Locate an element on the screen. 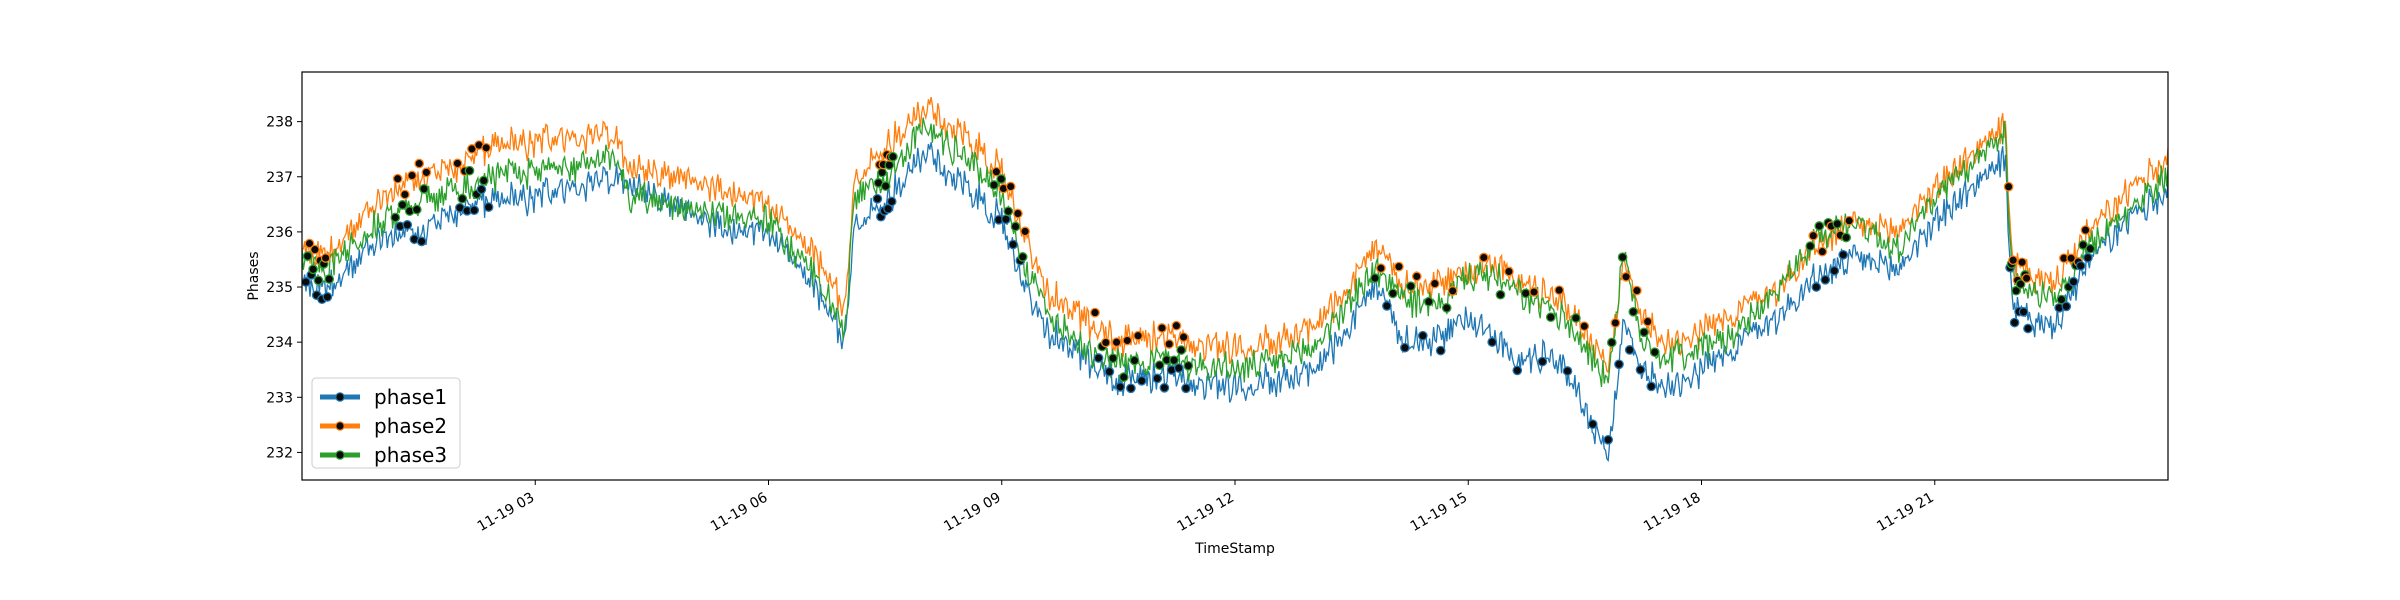 Image resolution: width=2400 pixels, height=600 pixels. y-tick-label: 233 is located at coordinates (279, 398).